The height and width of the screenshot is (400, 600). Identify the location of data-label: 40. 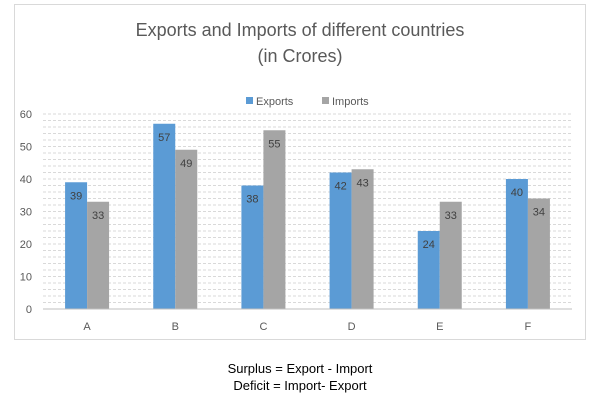
(517, 193).